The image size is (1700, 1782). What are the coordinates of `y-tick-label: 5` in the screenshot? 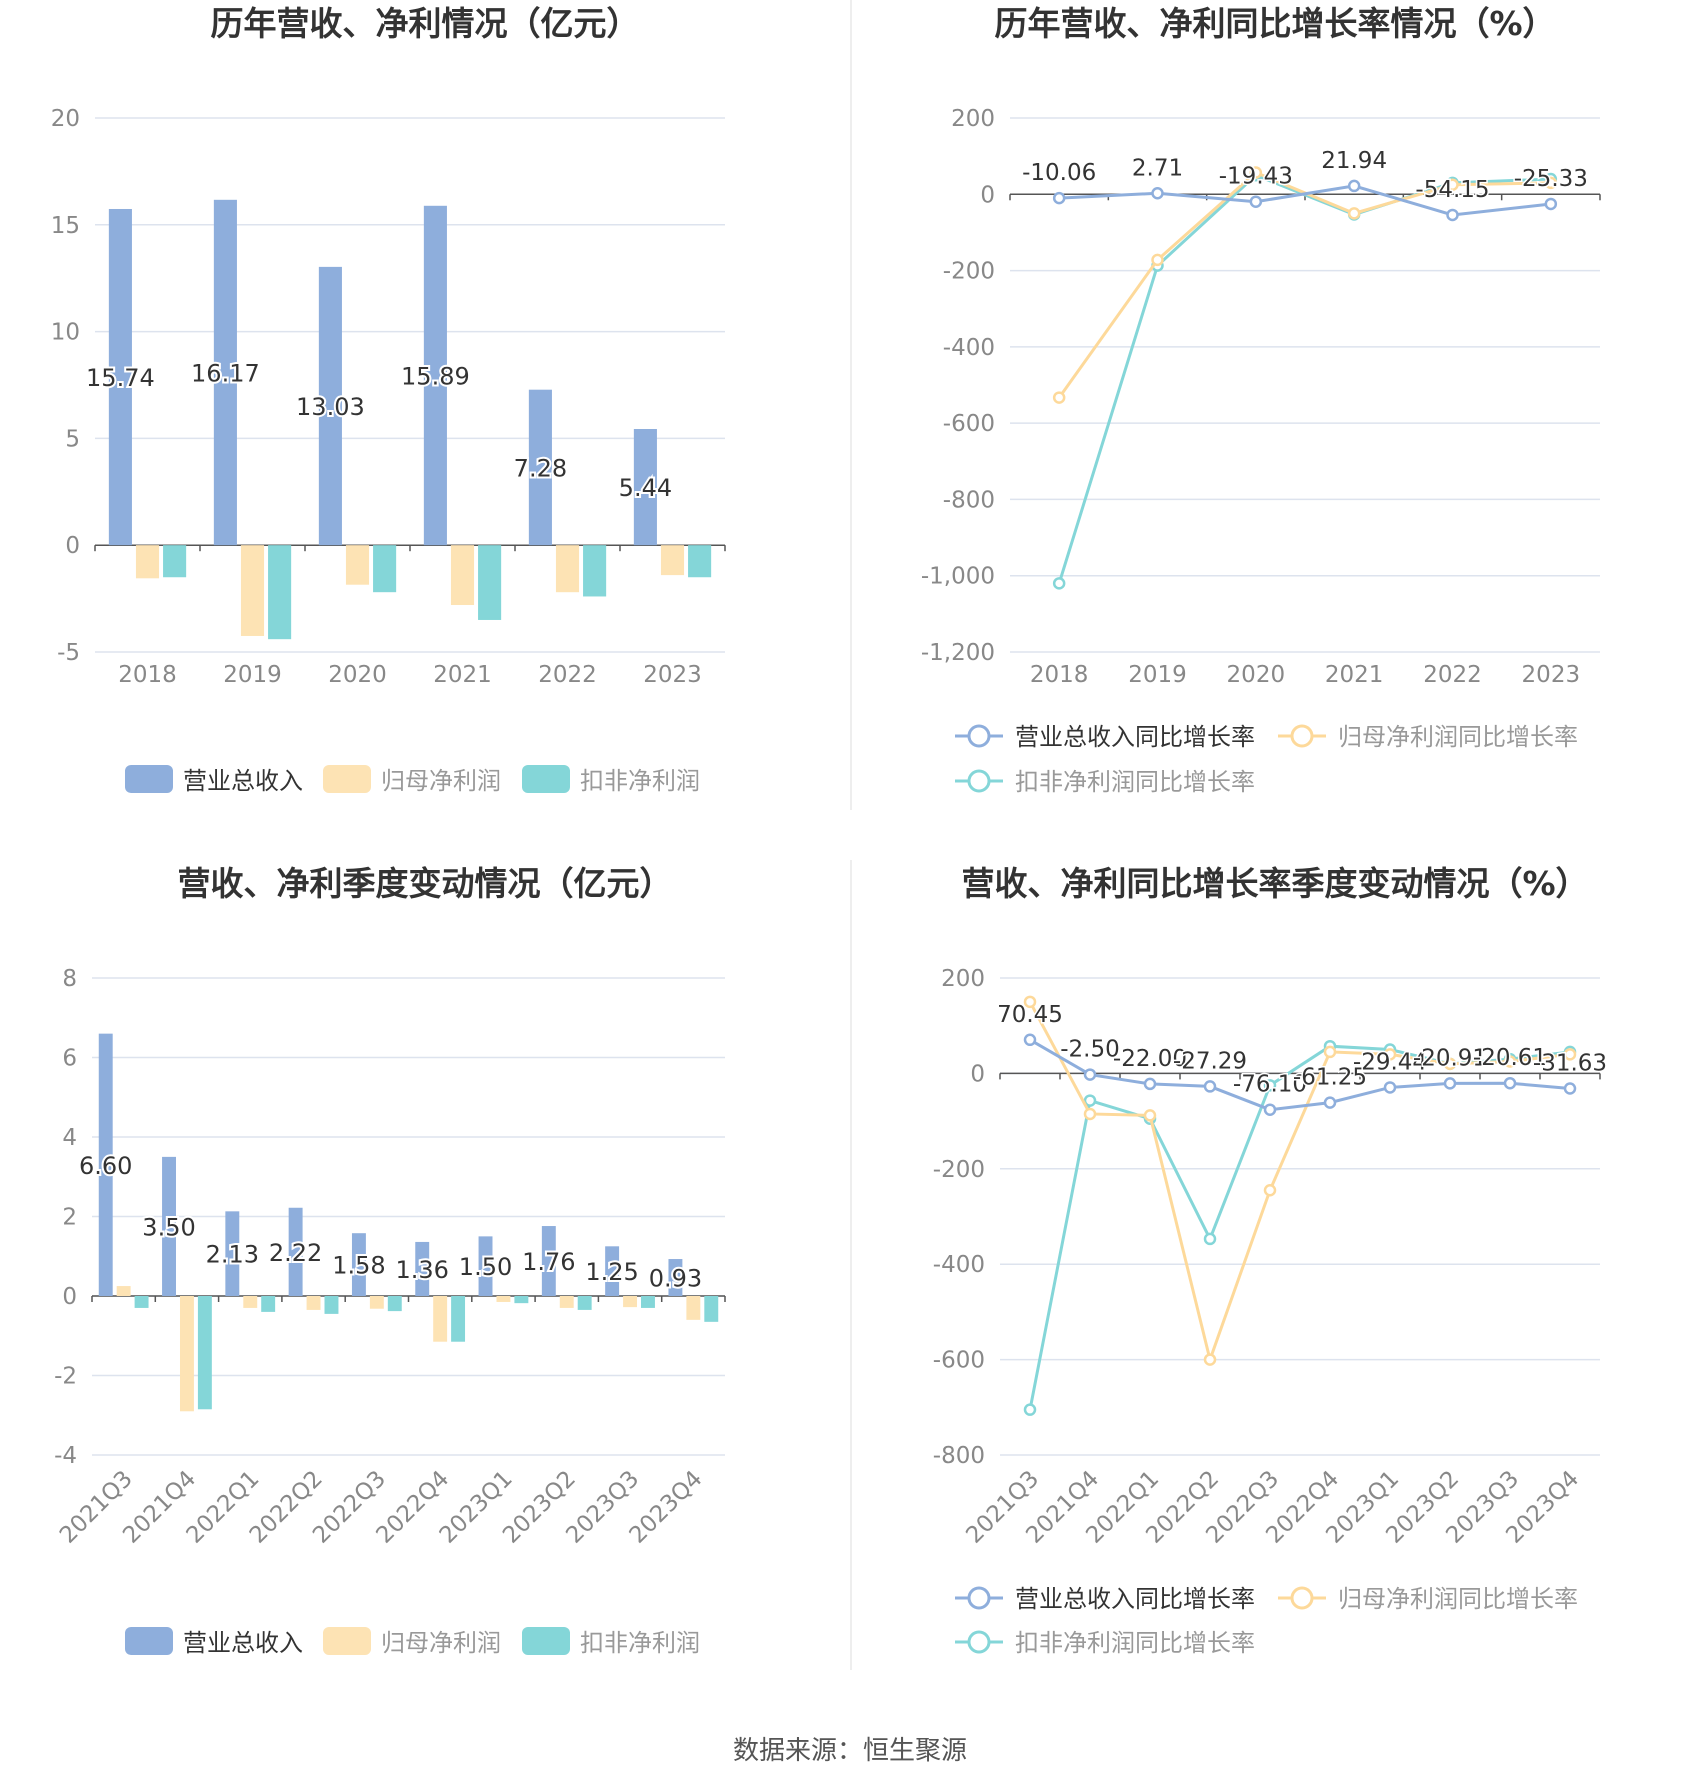 It's located at (72, 439).